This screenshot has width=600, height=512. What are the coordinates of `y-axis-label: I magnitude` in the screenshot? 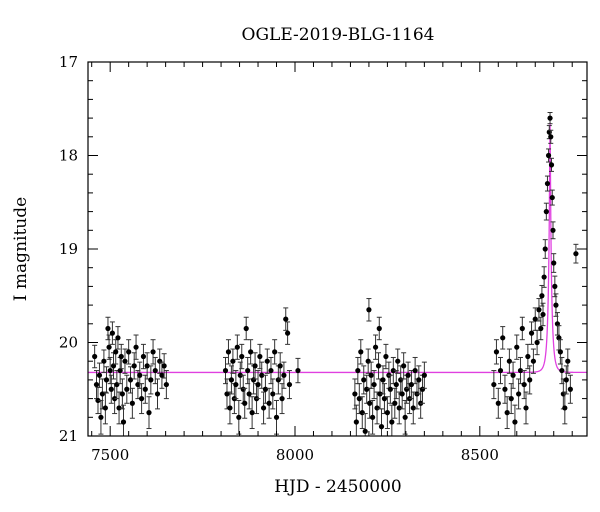 It's located at (21, 249).